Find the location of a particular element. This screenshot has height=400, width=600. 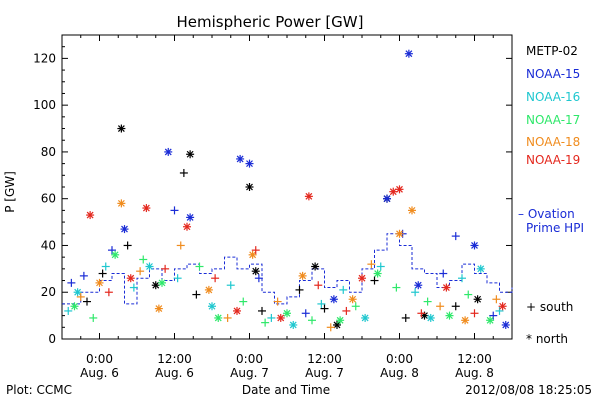

y-tick-label: 120 is located at coordinates (44, 58).